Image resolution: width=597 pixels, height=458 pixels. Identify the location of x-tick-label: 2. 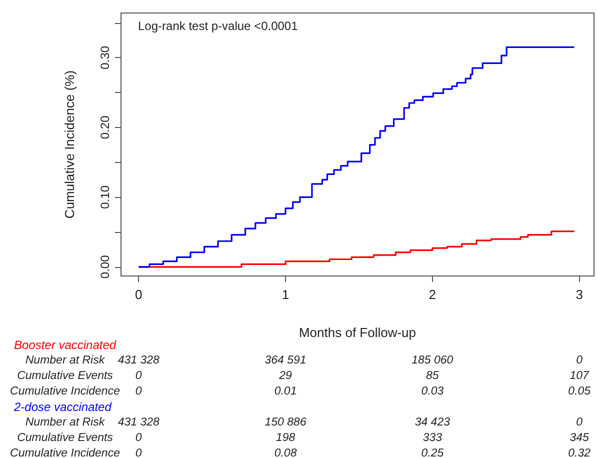
(432, 294).